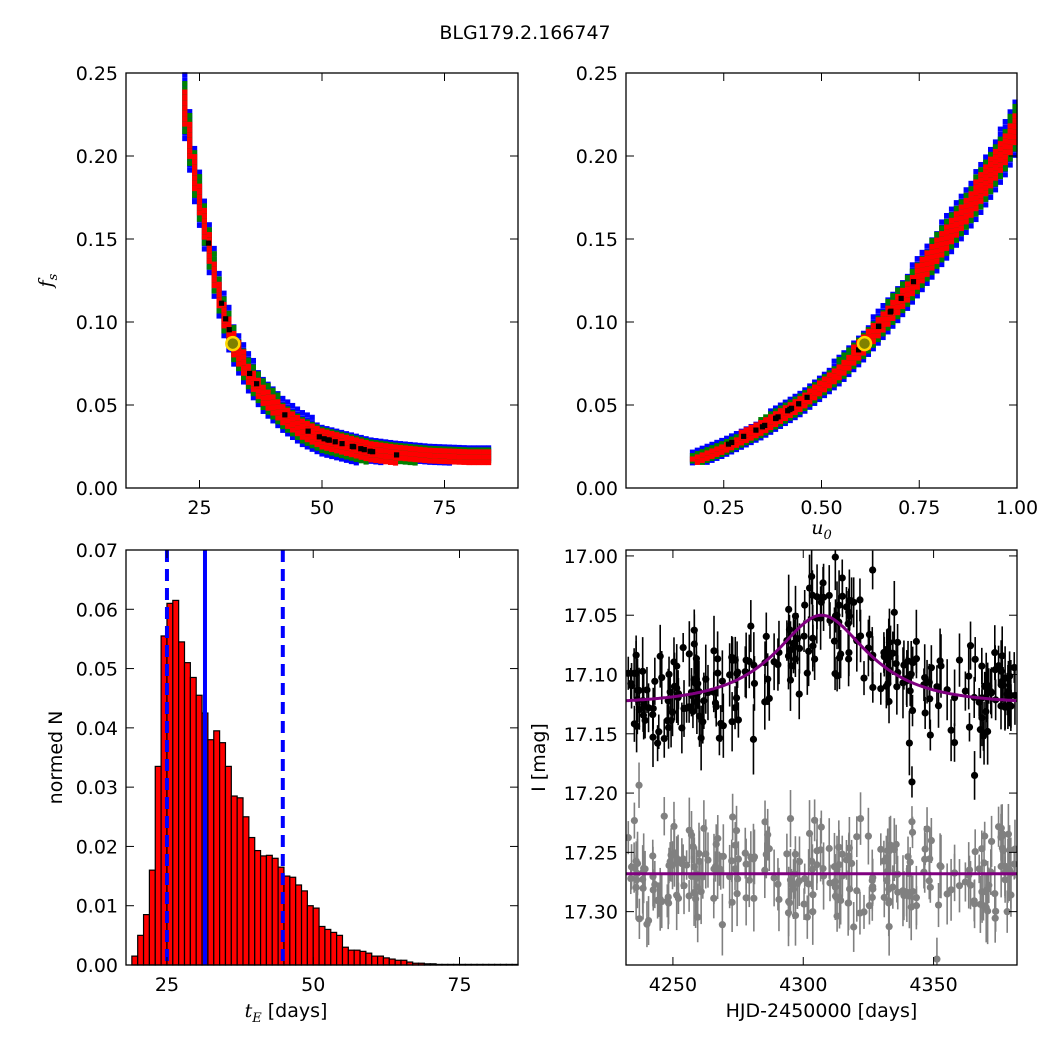 Image resolution: width=1050 pixels, height=1050 pixels. I want to click on x-tick-label: 50, so click(313, 985).